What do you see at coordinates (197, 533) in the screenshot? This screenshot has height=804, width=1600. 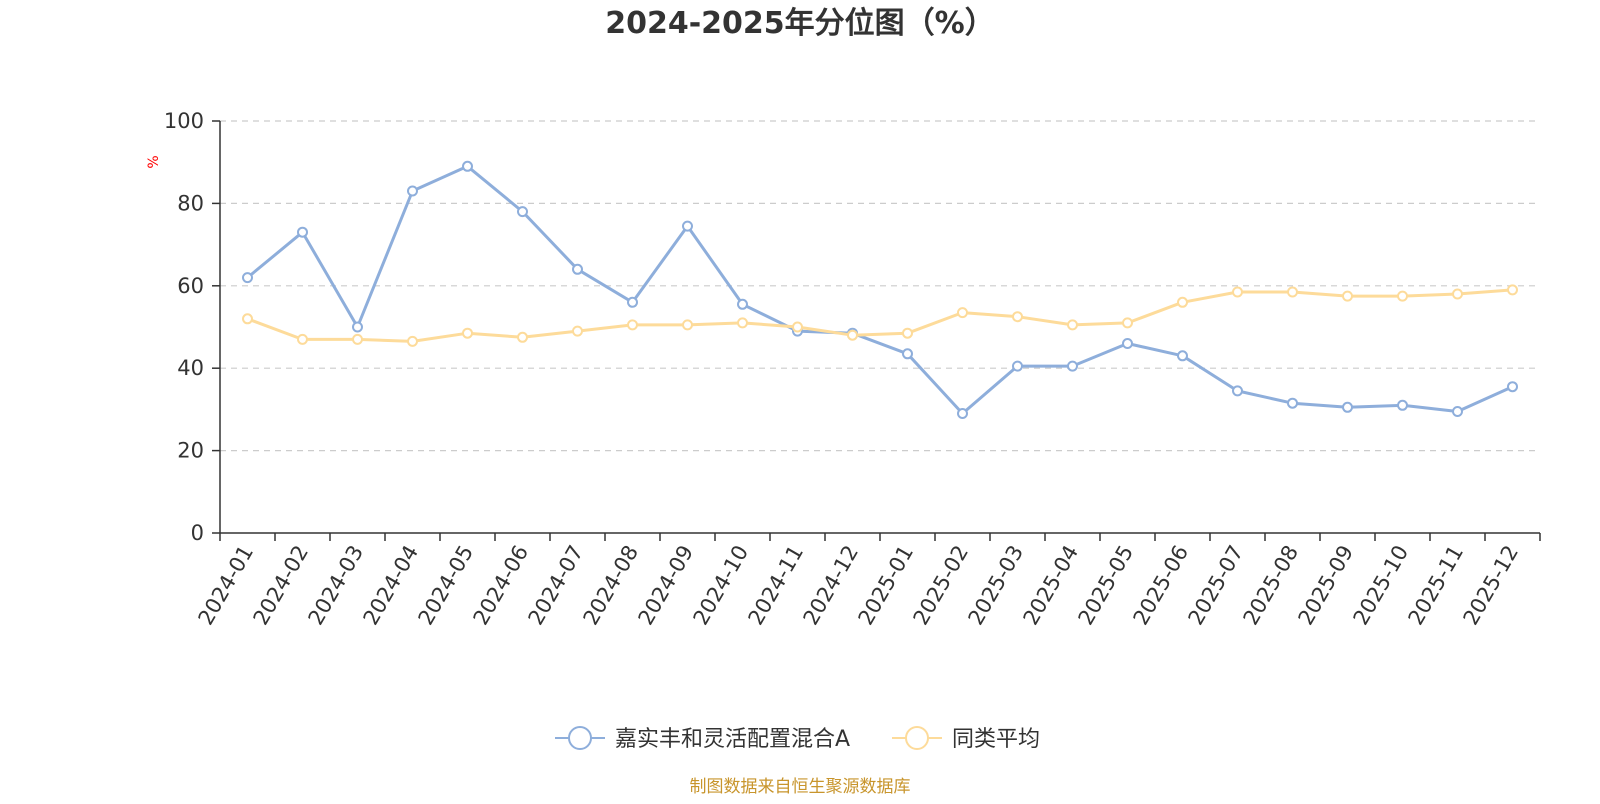 I see `y-tick-label: 0` at bounding box center [197, 533].